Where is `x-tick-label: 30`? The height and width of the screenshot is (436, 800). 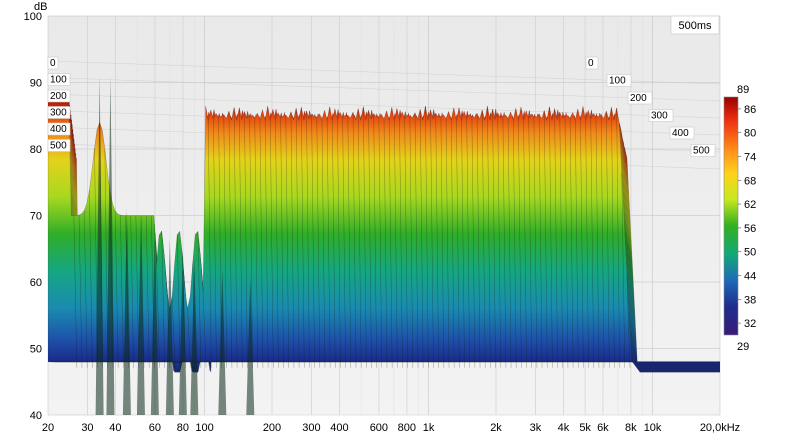
x-tick-label: 30 is located at coordinates (87, 428).